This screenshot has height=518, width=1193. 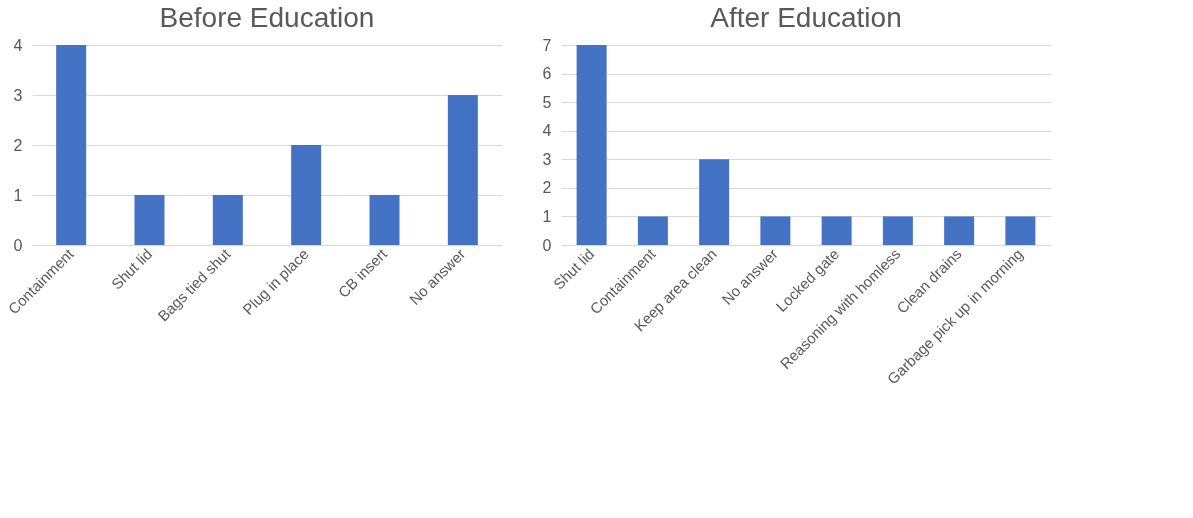 I want to click on chart-title: After Education, so click(x=806, y=17).